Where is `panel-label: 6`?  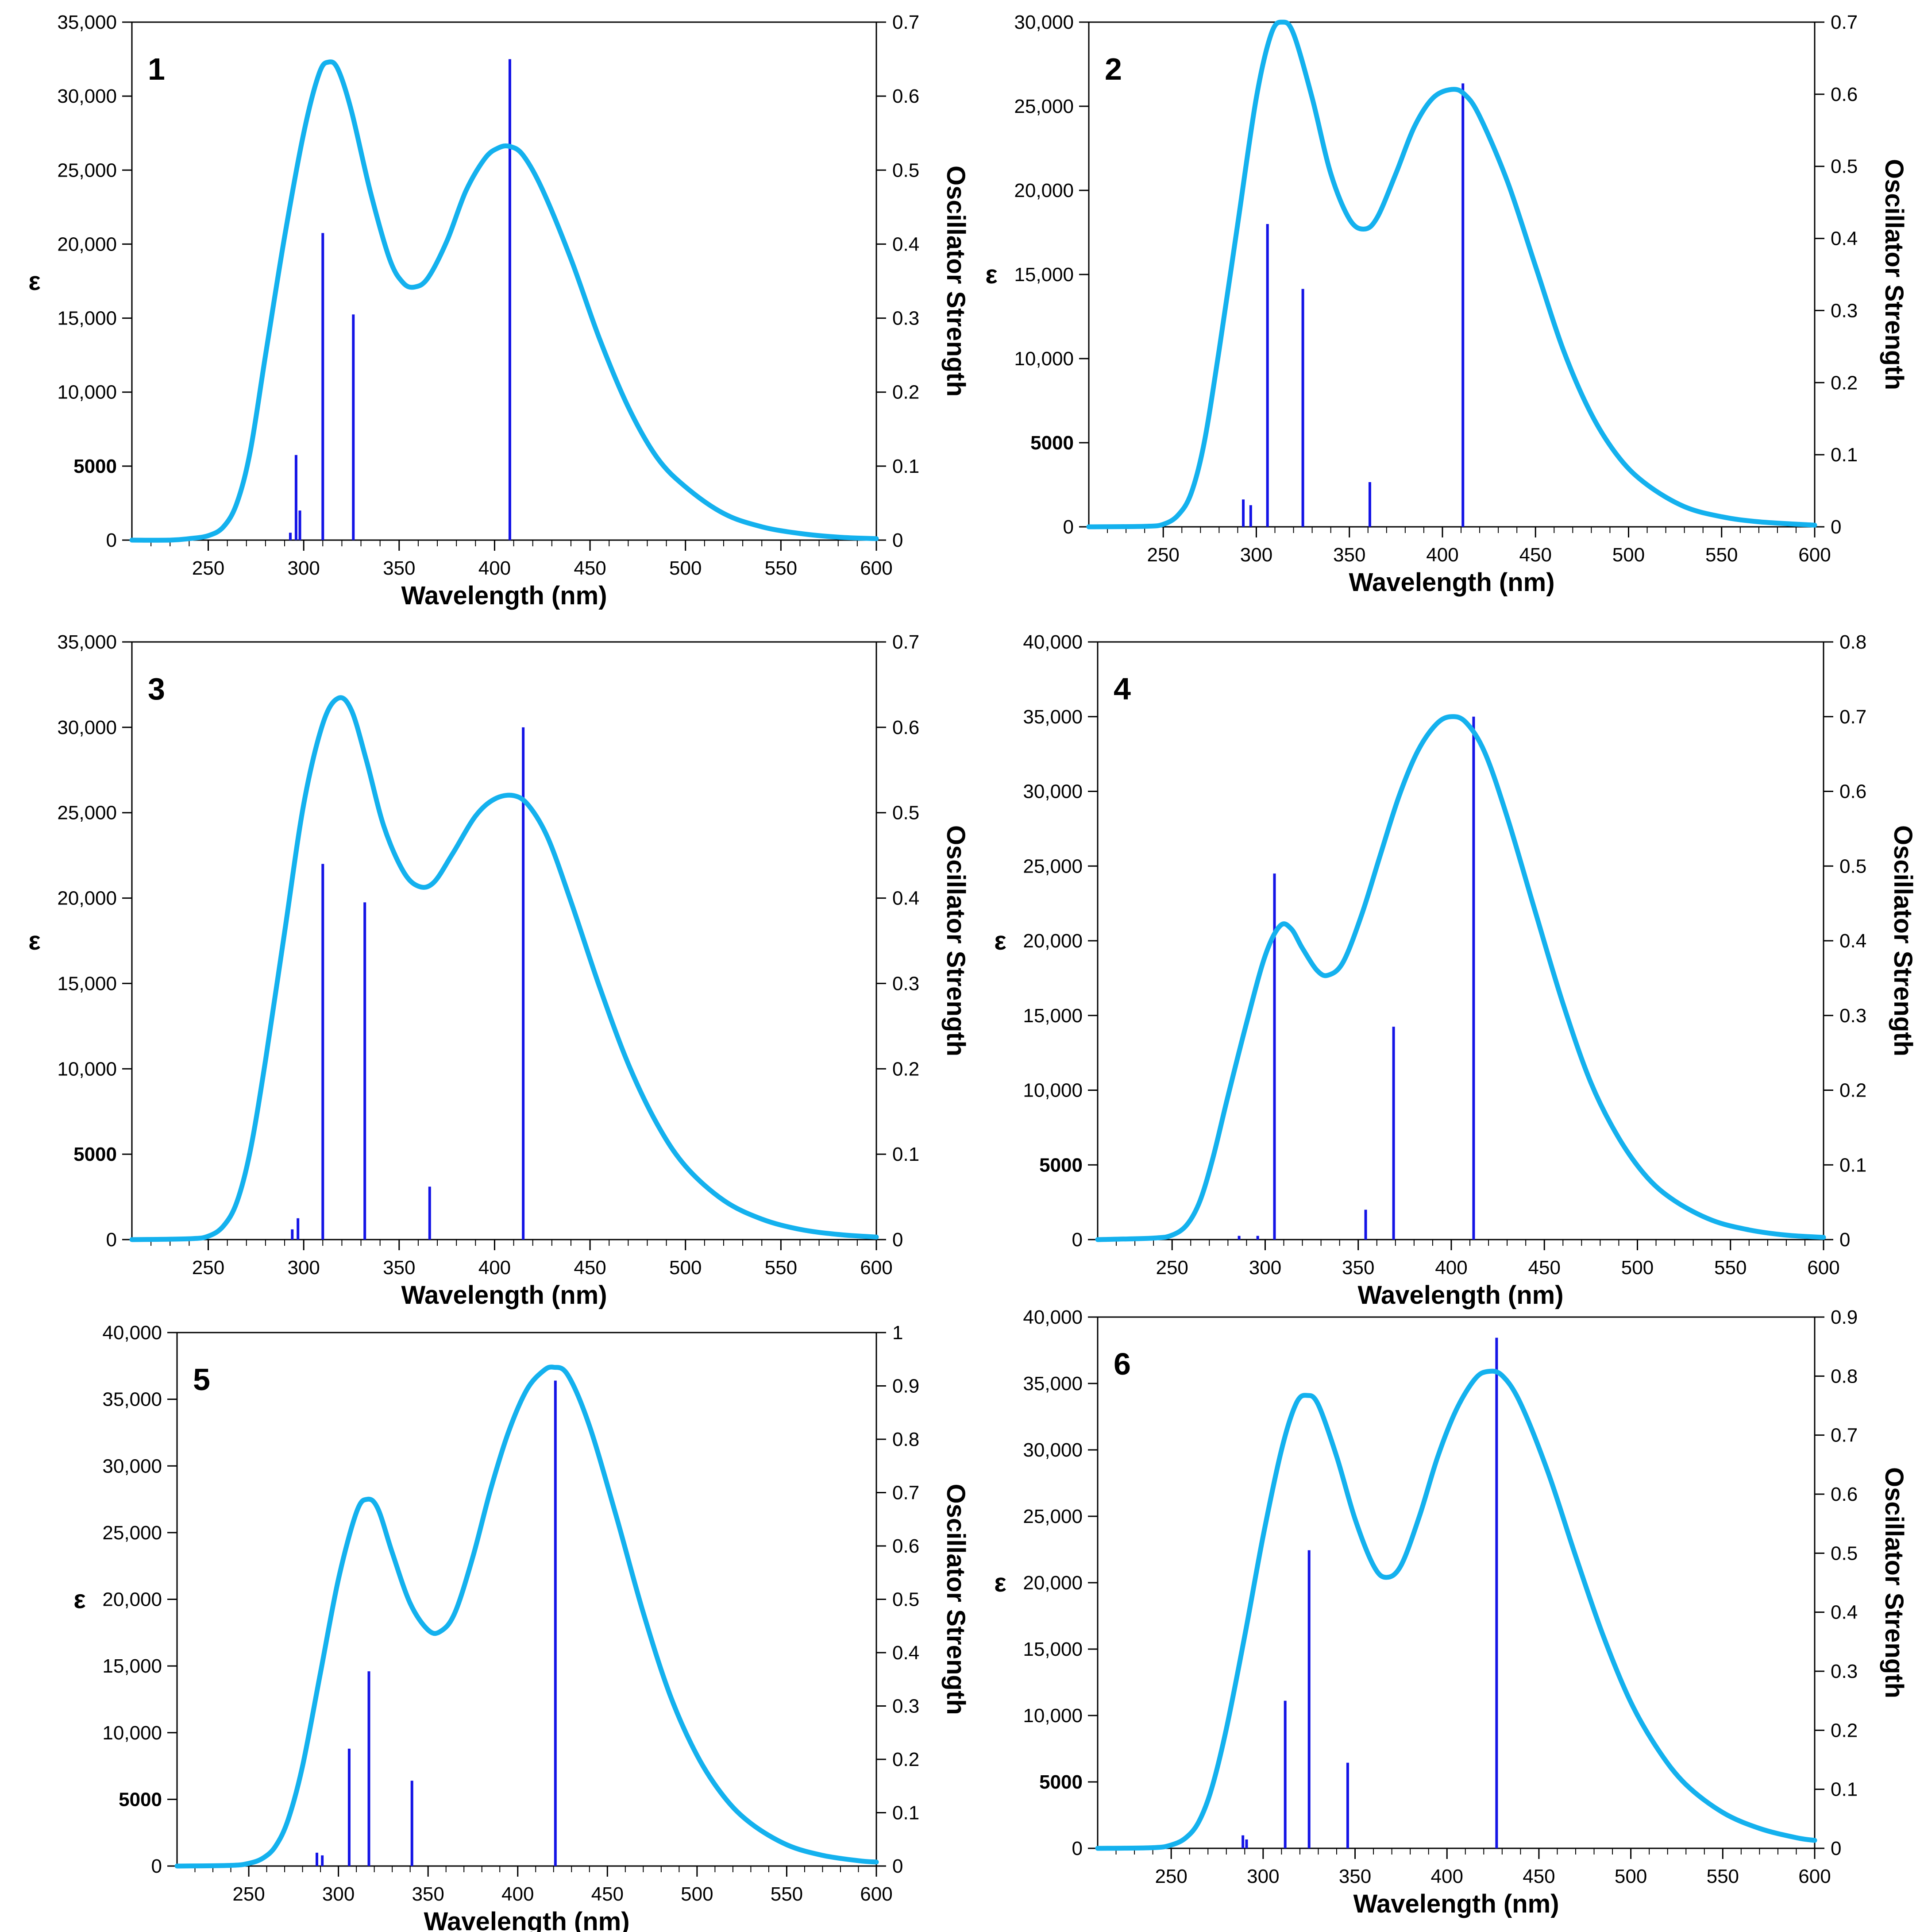 panel-label: 6 is located at coordinates (1123, 1364).